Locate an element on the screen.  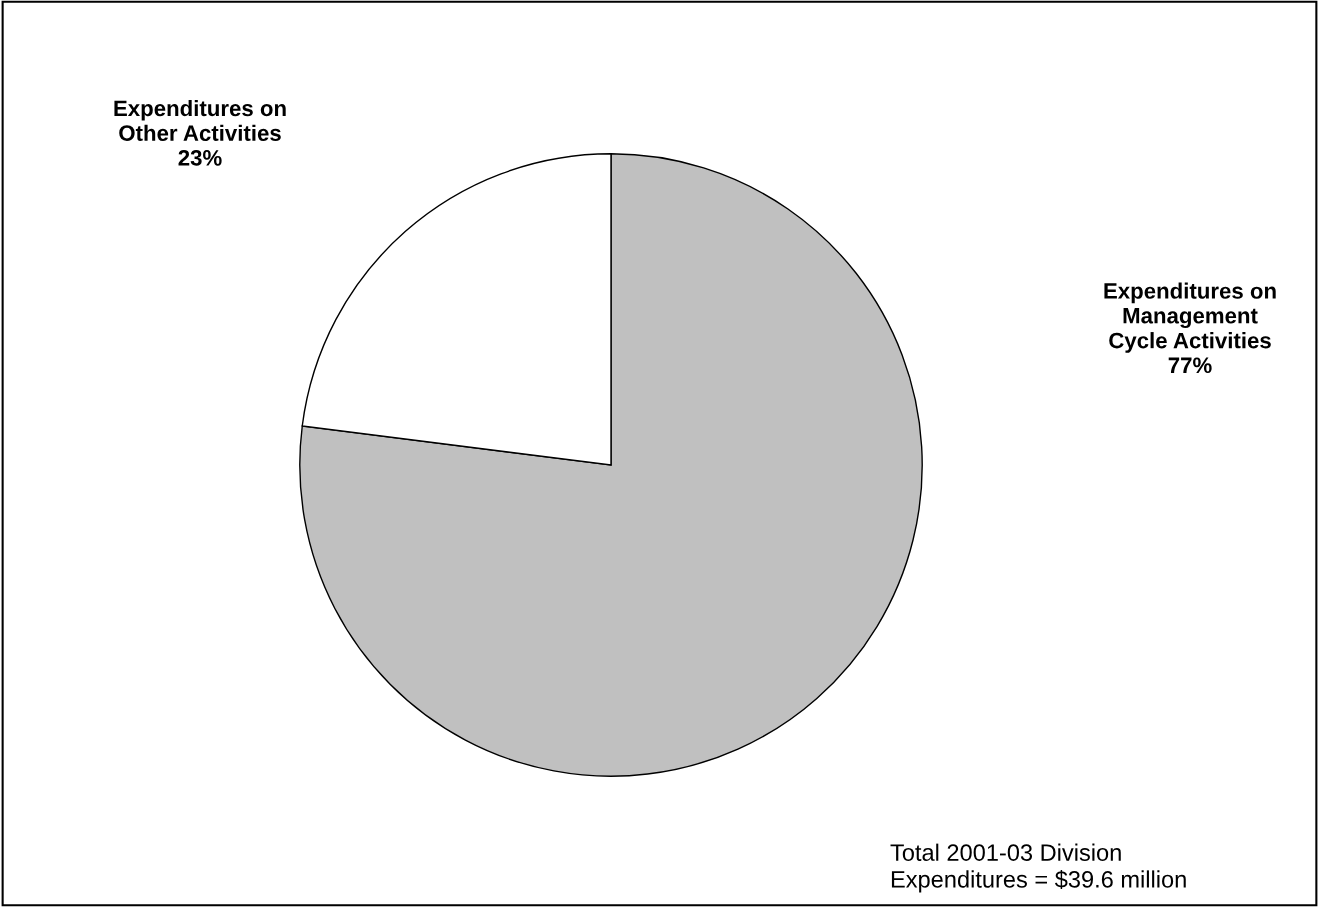
text: Total 2001-03 Division Expenditures = $39.6 million is located at coordinates (1038, 868).